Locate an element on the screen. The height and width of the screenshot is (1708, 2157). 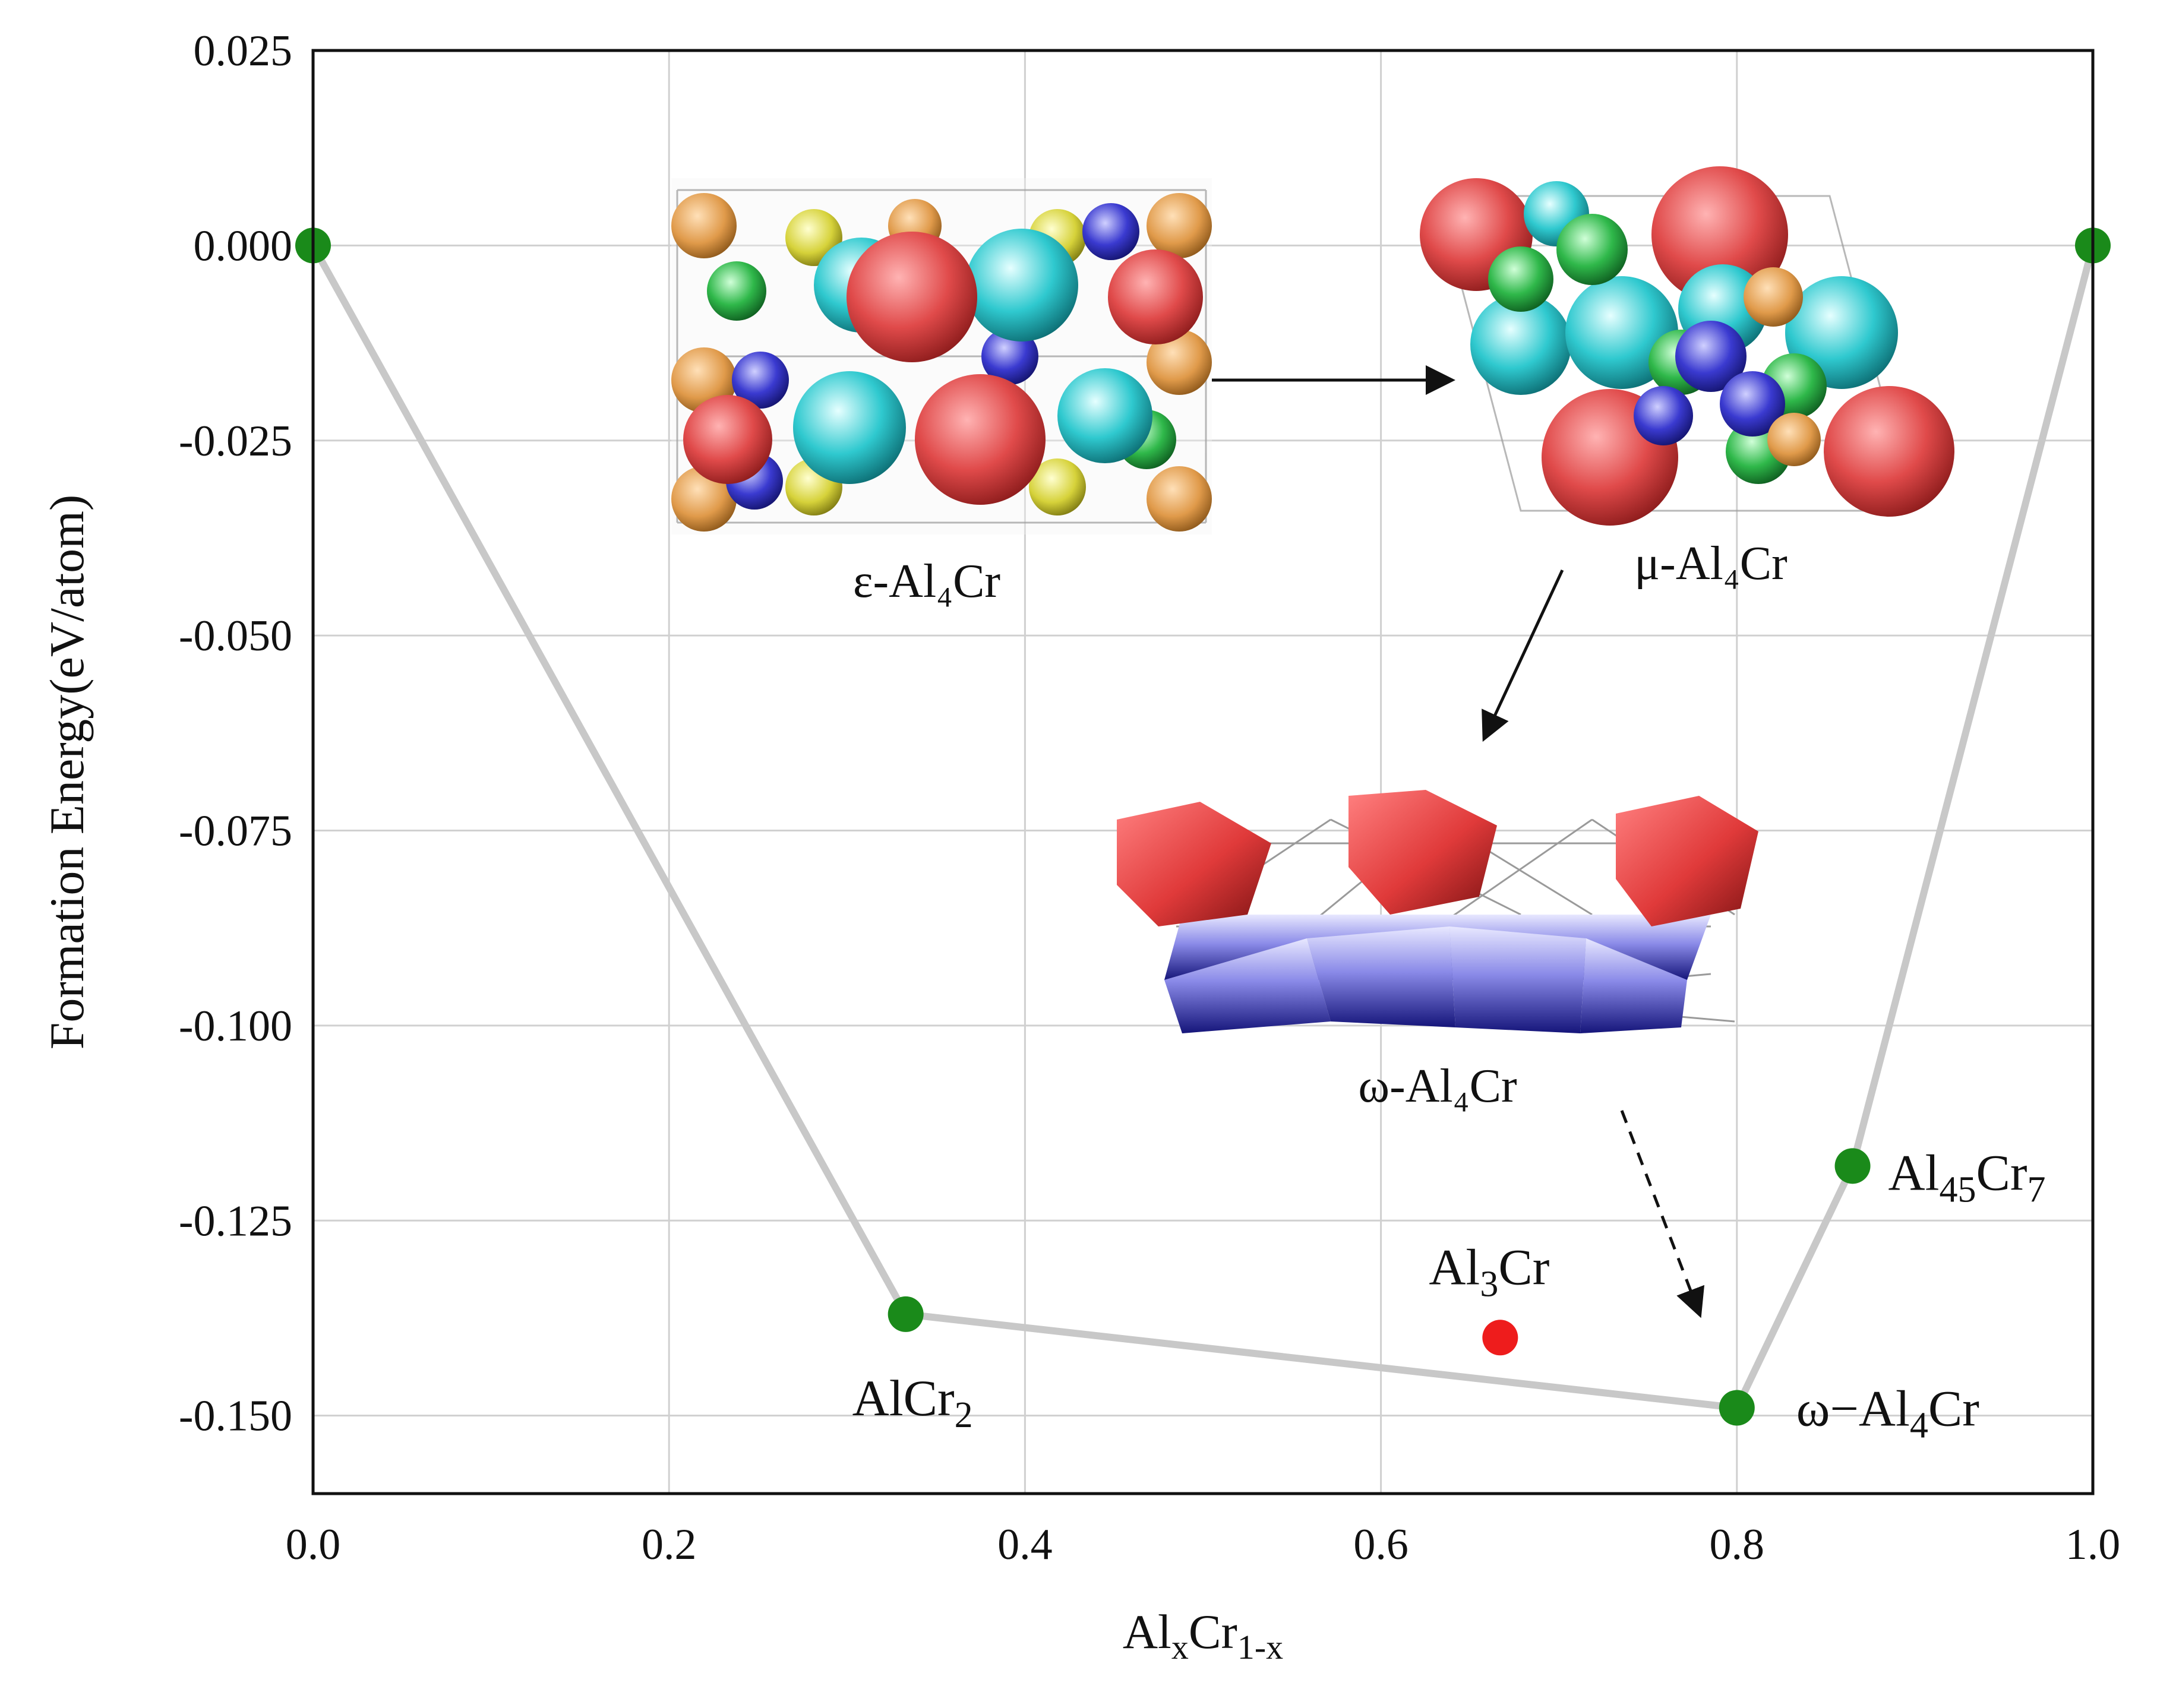
y-tick-label: 0.000 is located at coordinates (243, 246).